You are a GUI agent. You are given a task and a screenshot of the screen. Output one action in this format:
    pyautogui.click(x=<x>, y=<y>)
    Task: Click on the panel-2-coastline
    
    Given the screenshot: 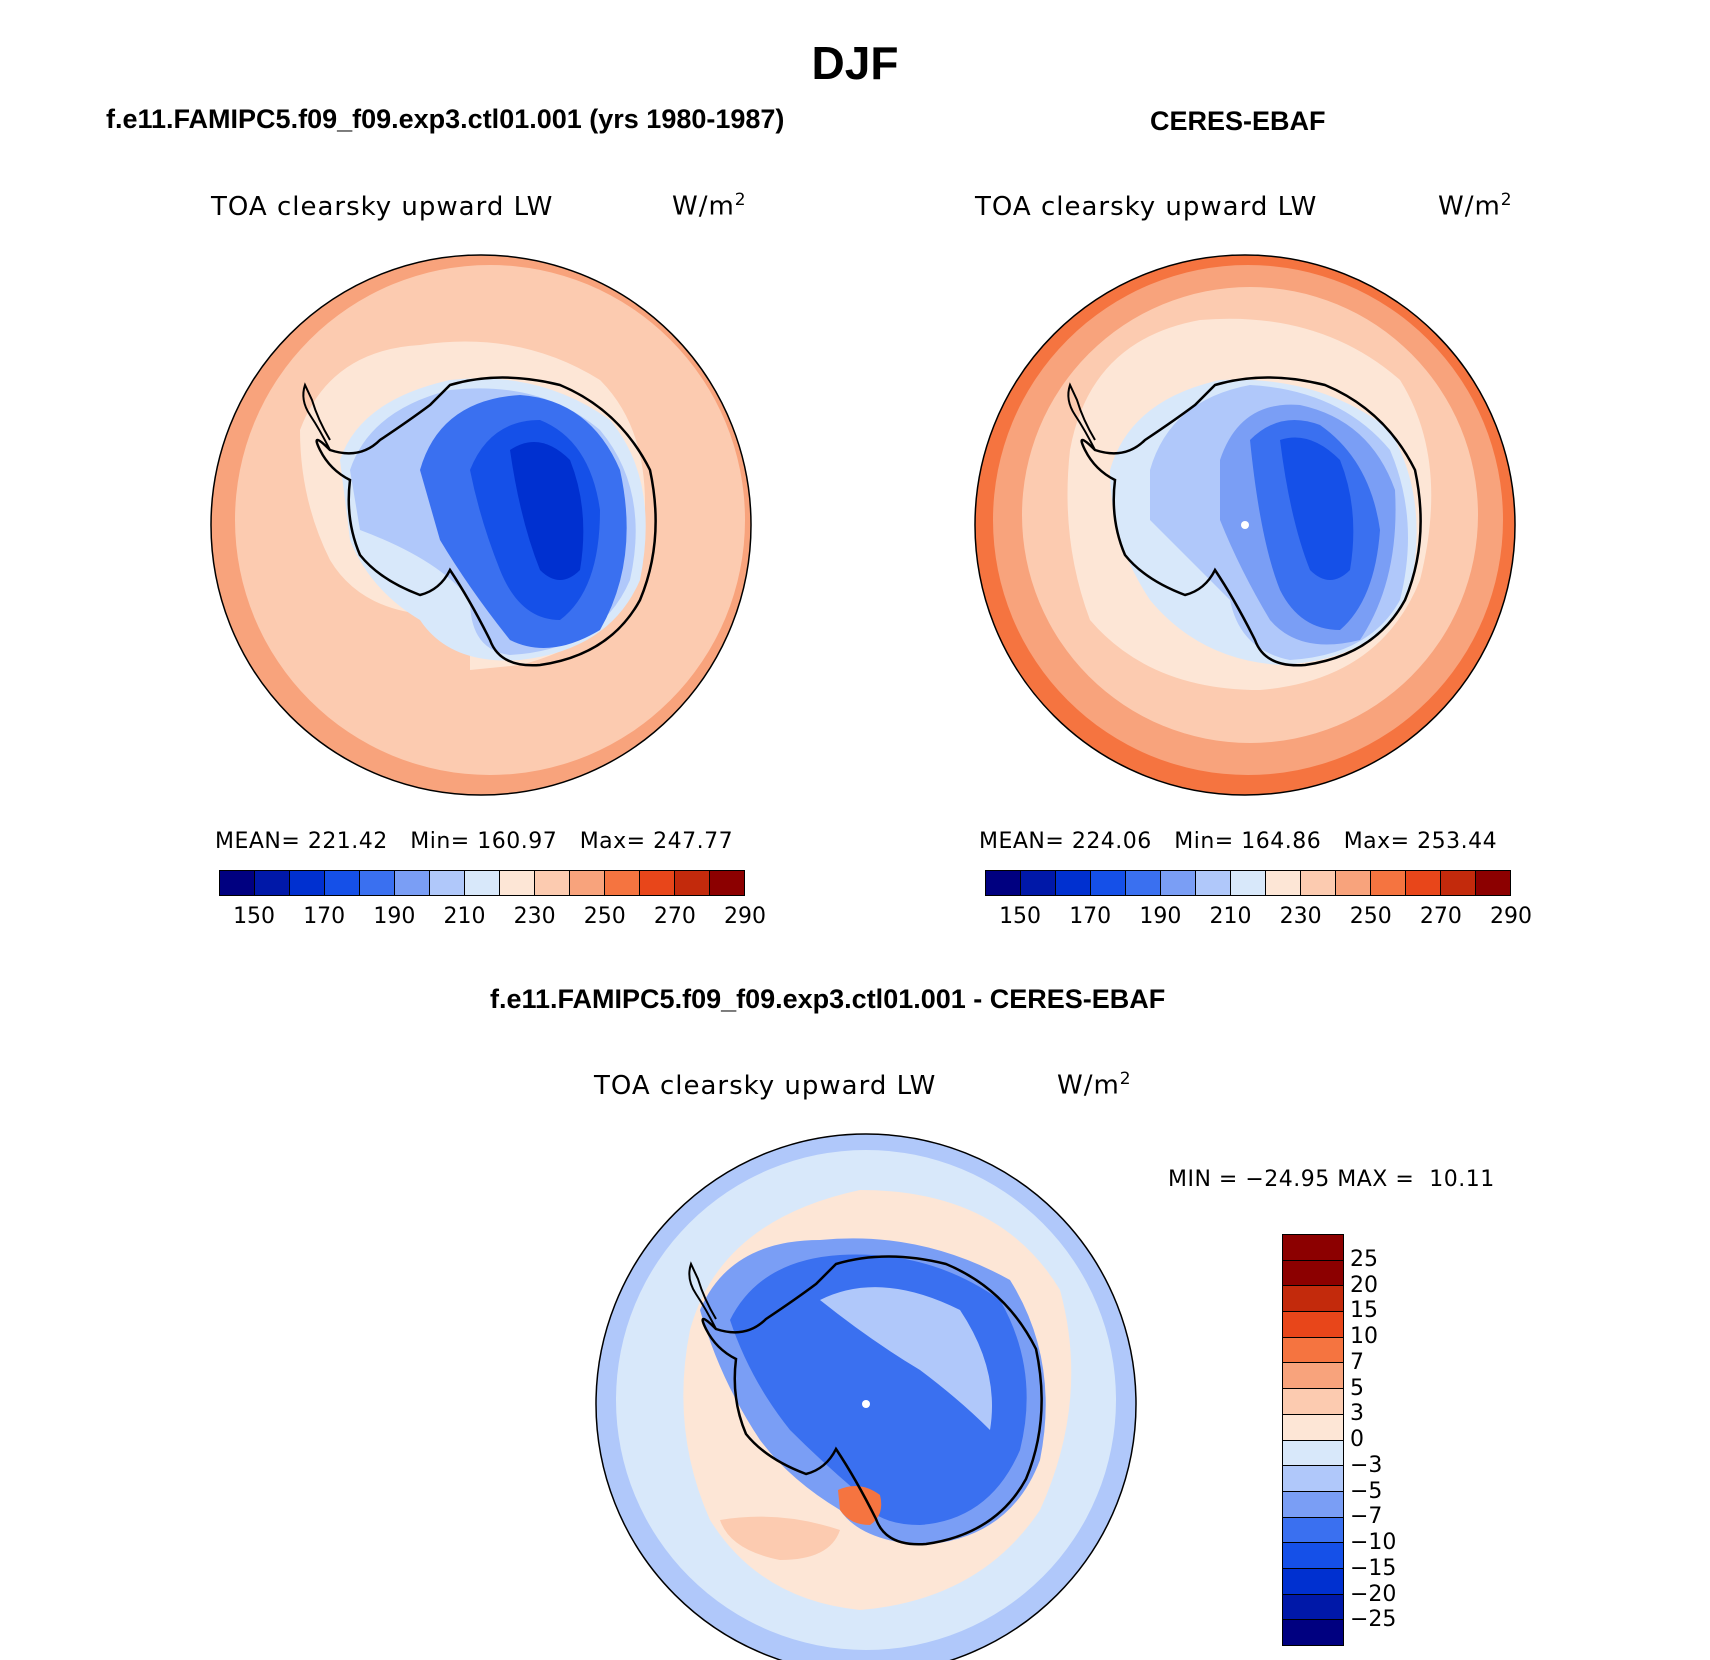 What is the action you would take?
    pyautogui.click(x=1251, y=521)
    